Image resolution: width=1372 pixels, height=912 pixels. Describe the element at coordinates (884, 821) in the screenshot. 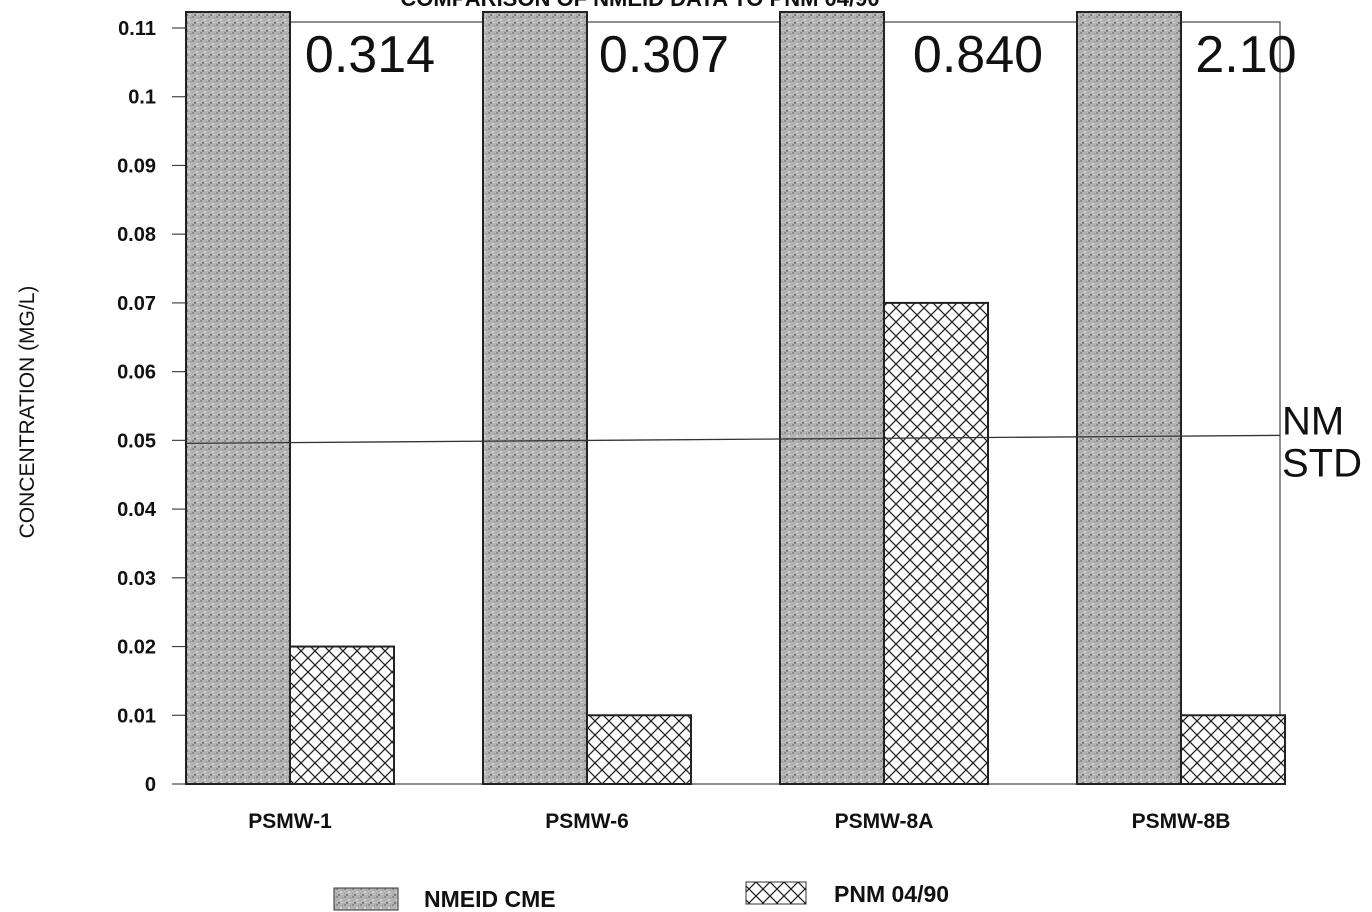

I see `x-category-label: PSMW-8A` at that location.